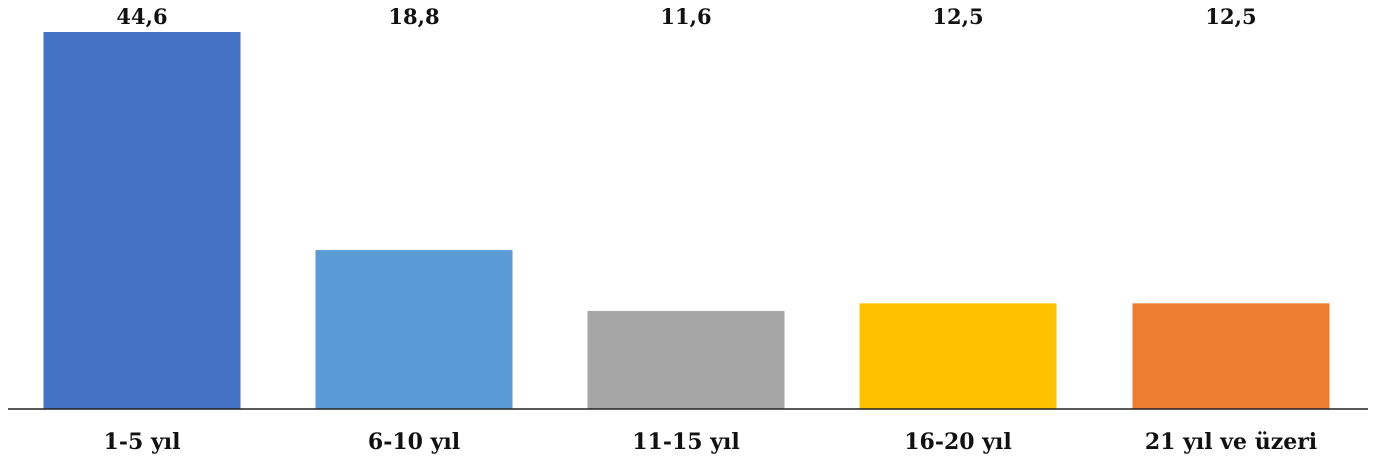 This screenshot has height=463, width=1373. What do you see at coordinates (142, 442) in the screenshot?
I see `category-label: 1-5 yıl` at bounding box center [142, 442].